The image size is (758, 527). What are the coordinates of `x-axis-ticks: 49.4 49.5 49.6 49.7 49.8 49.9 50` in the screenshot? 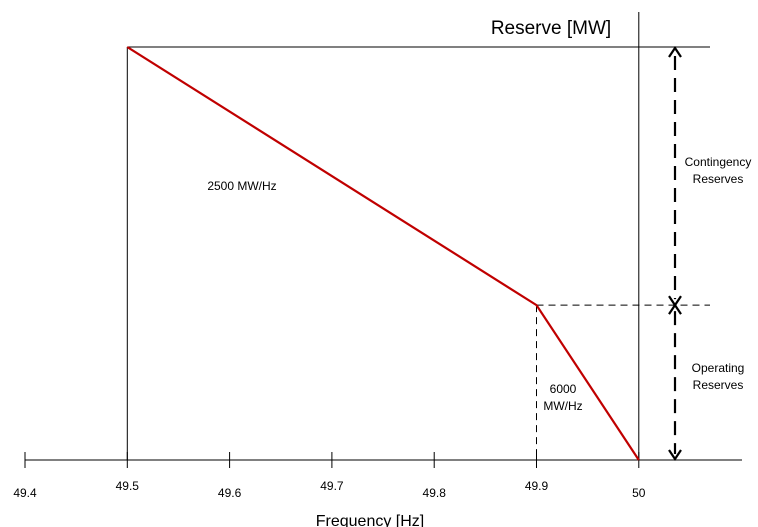 It's located at (329, 476).